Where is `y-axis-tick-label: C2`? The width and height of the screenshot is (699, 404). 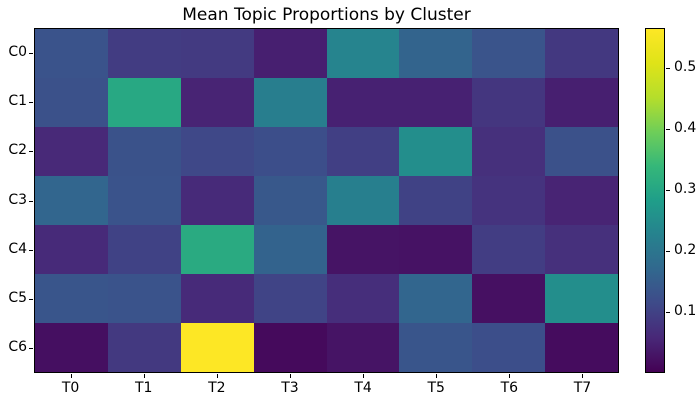 y-axis-tick-label: C2 is located at coordinates (17, 150).